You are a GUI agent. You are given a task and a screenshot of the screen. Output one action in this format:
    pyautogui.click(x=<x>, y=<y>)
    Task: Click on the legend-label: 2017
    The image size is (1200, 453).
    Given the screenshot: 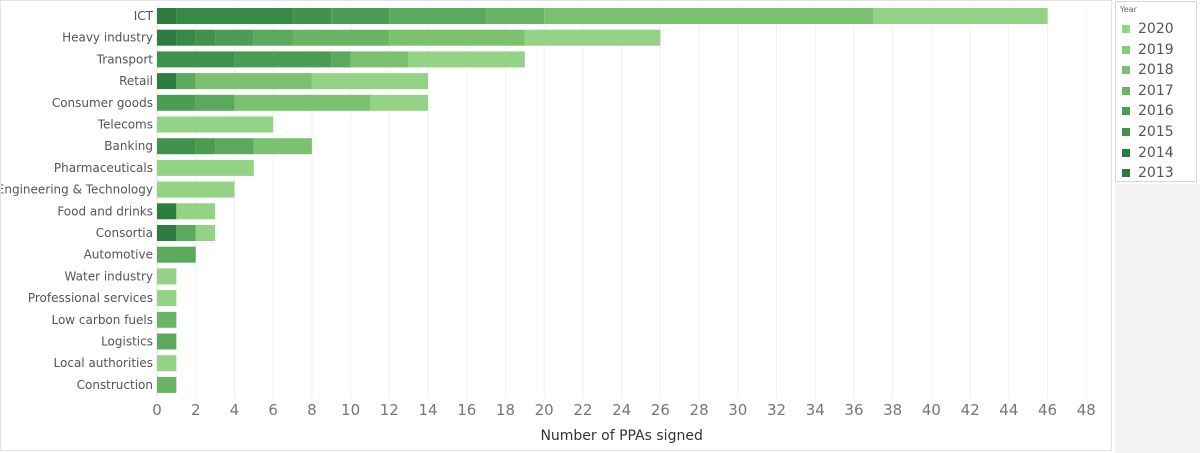 What is the action you would take?
    pyautogui.click(x=1156, y=90)
    